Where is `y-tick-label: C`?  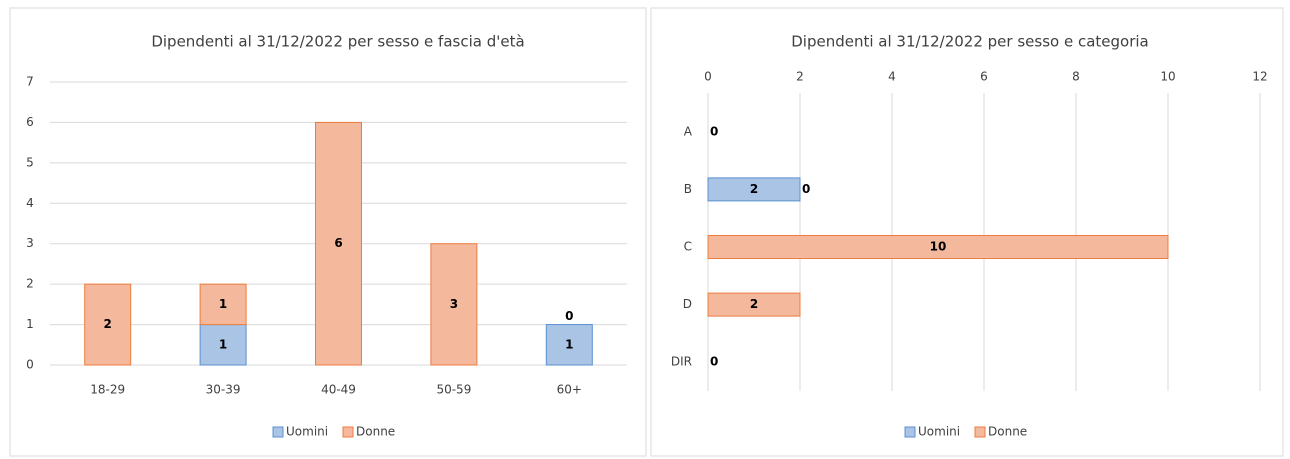 y-tick-label: C is located at coordinates (688, 247).